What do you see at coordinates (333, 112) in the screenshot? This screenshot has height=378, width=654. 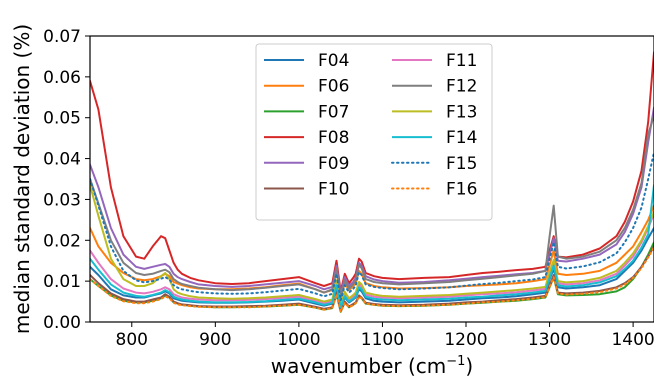 I see `legend-label-f07: F07` at bounding box center [333, 112].